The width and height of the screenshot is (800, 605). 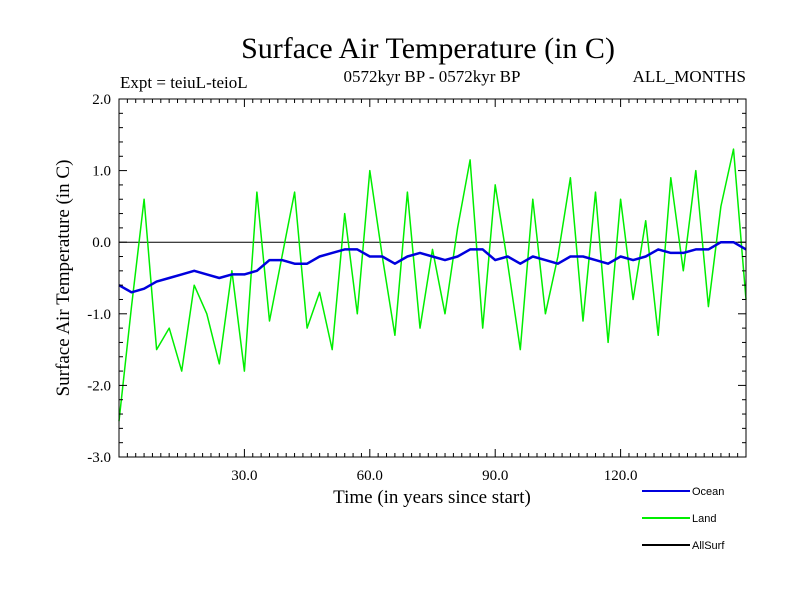 I want to click on legend-label-allsurf: AllSurf, so click(x=708, y=546).